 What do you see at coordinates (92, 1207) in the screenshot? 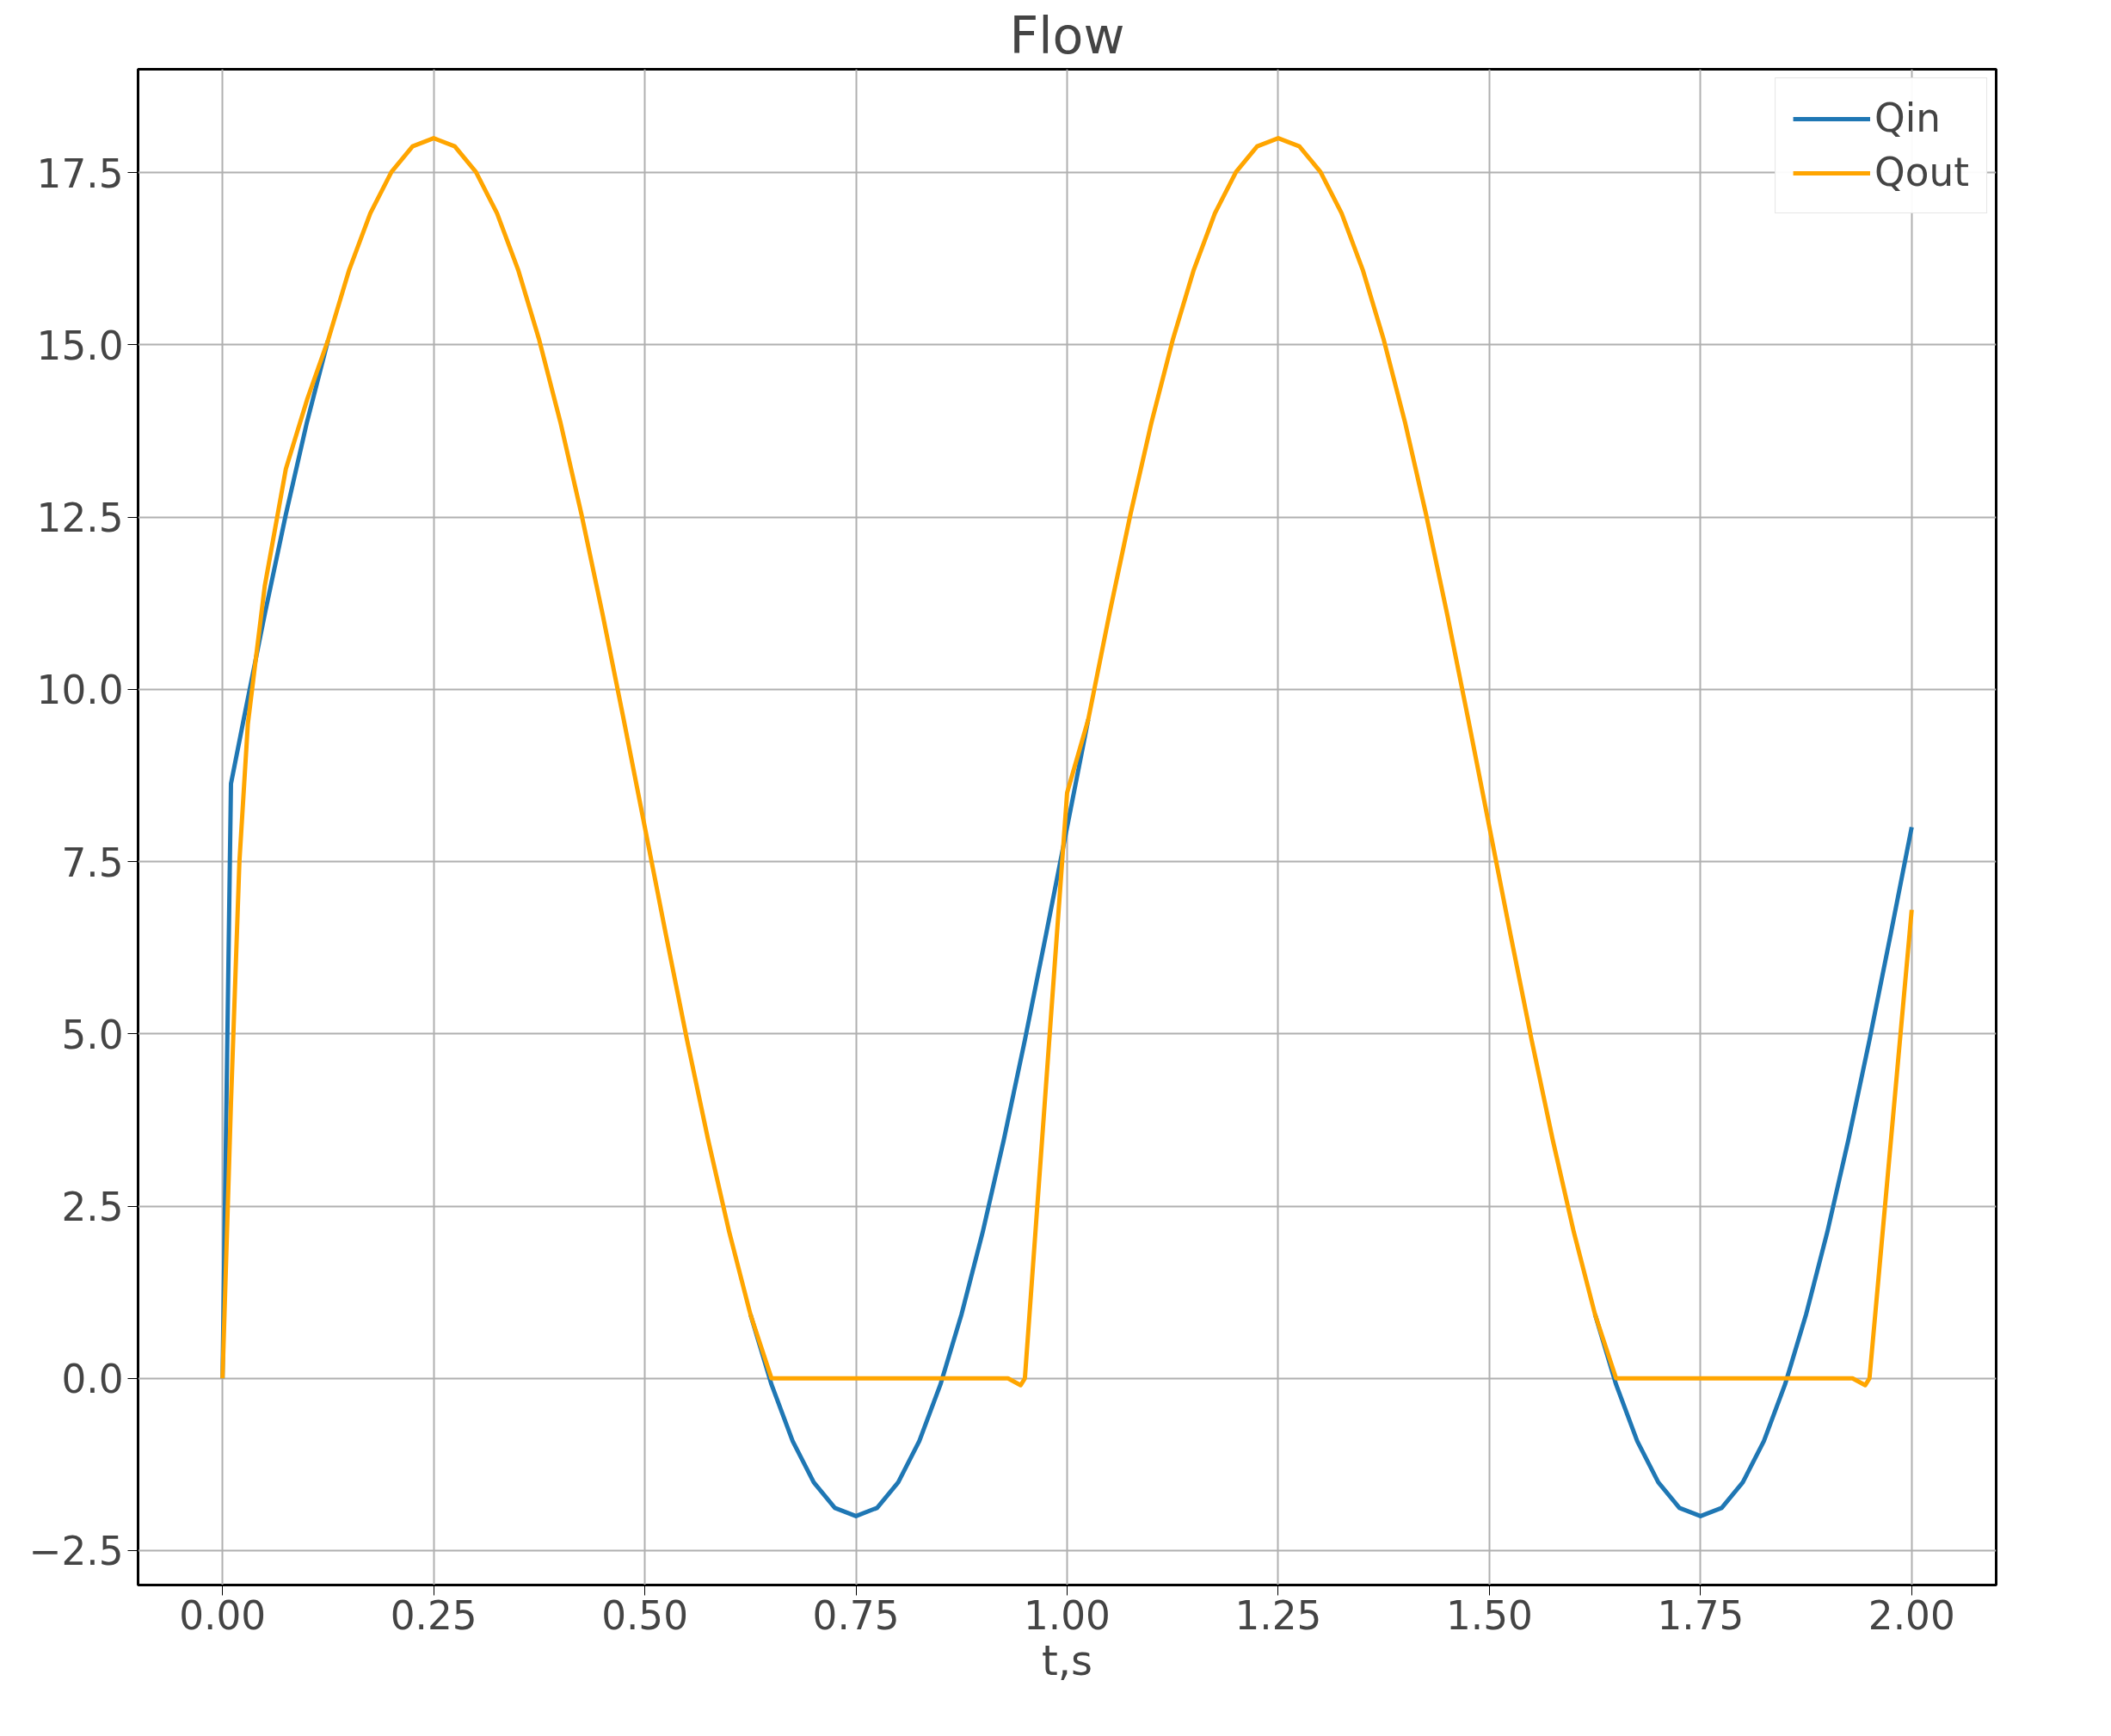
I see `y-tick-label: 2.5` at bounding box center [92, 1207].